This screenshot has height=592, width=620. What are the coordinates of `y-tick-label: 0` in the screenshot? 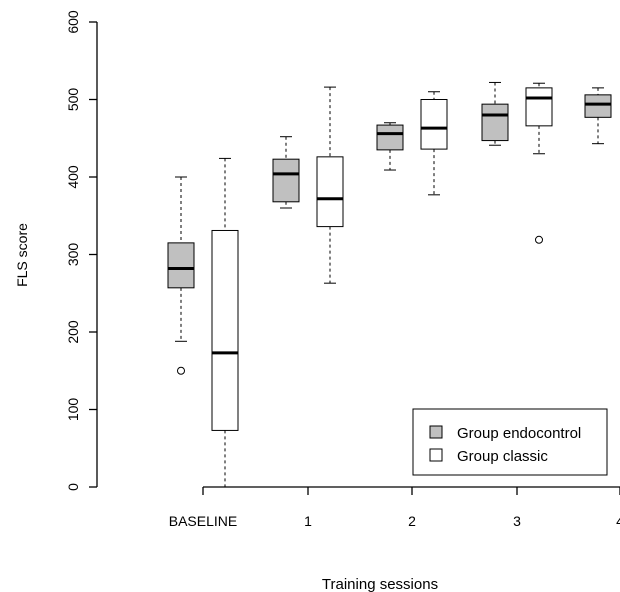 It's located at (73, 487).